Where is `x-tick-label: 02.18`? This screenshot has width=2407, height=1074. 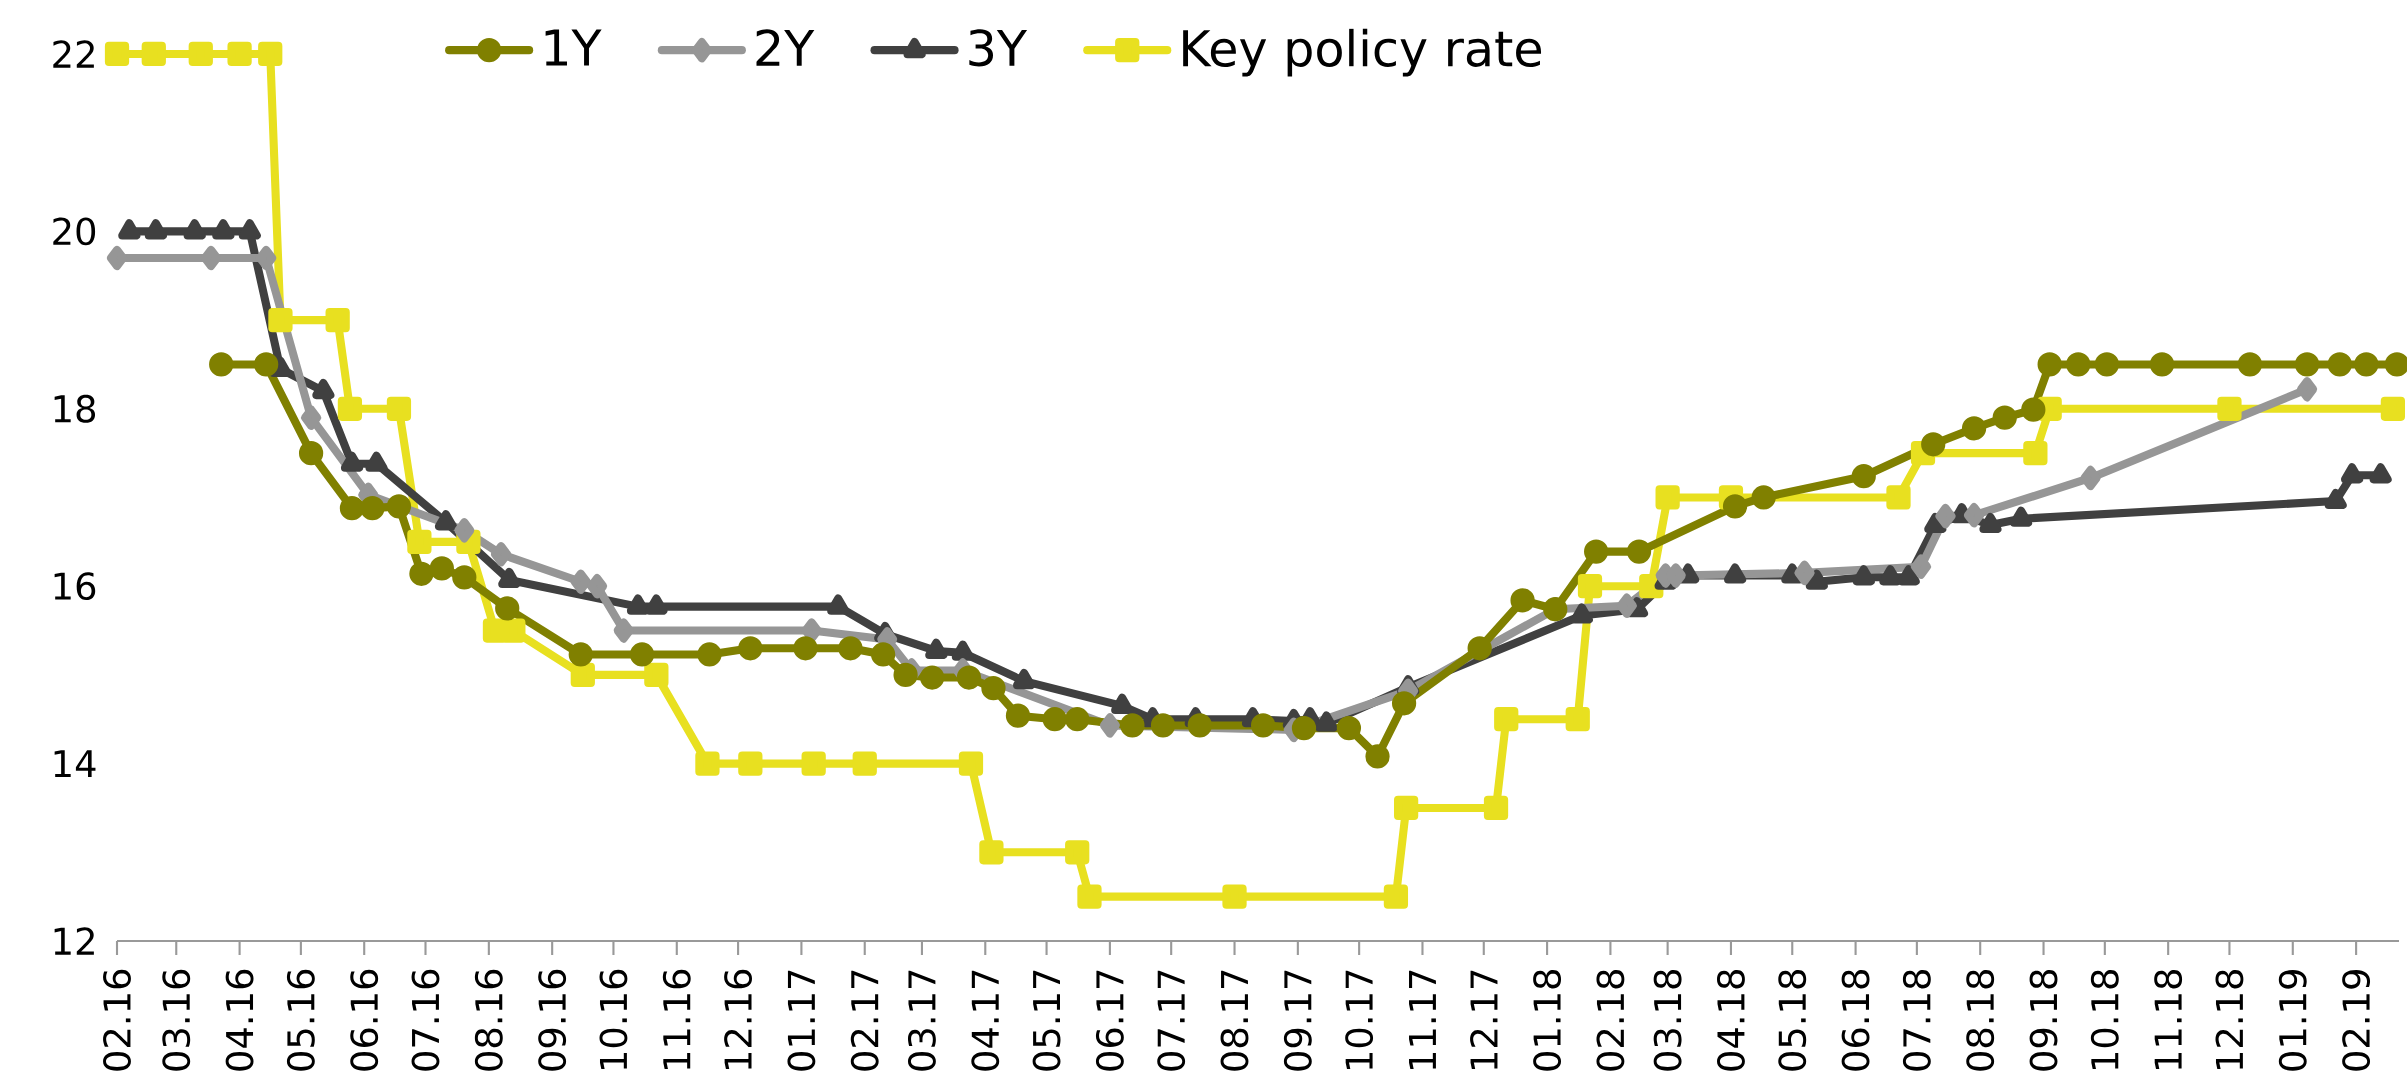 x-tick-label: 02.18 is located at coordinates (1610, 1020).